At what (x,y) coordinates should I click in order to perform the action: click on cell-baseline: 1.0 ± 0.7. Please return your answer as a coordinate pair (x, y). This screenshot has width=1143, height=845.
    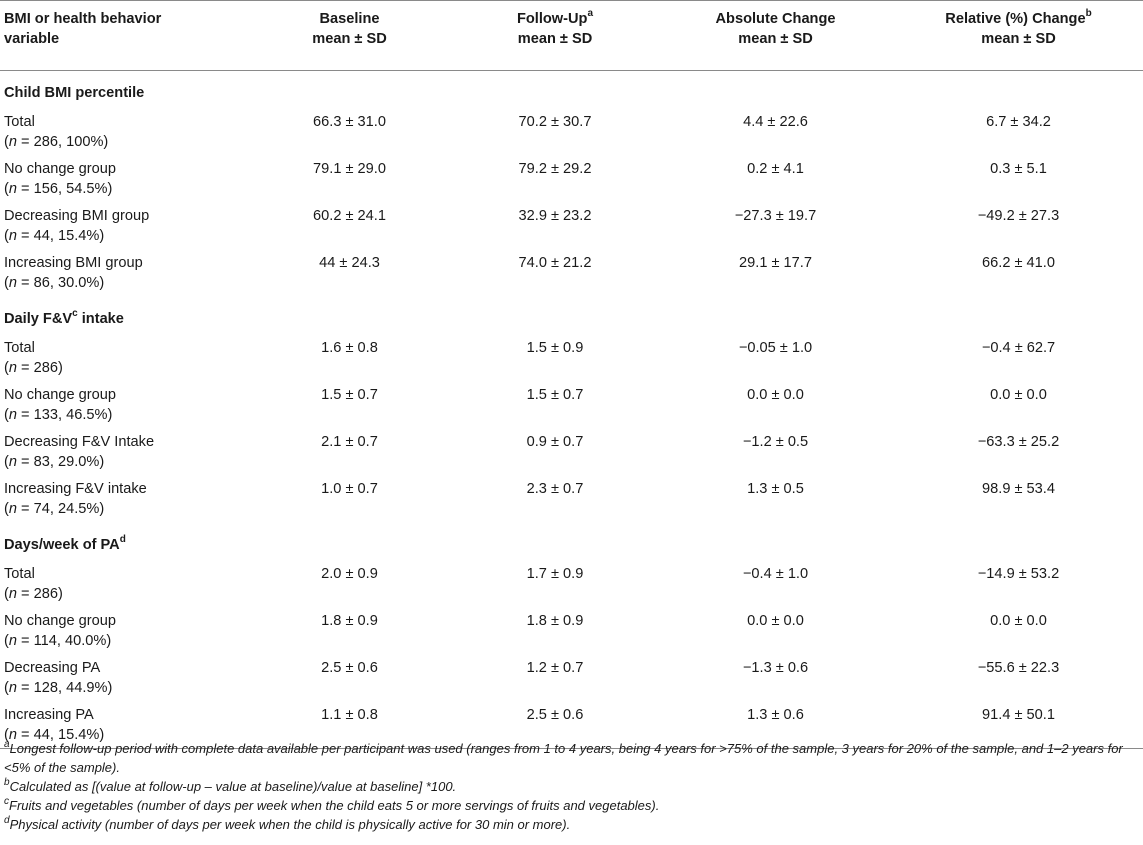
    Looking at the image, I should click on (349, 488).